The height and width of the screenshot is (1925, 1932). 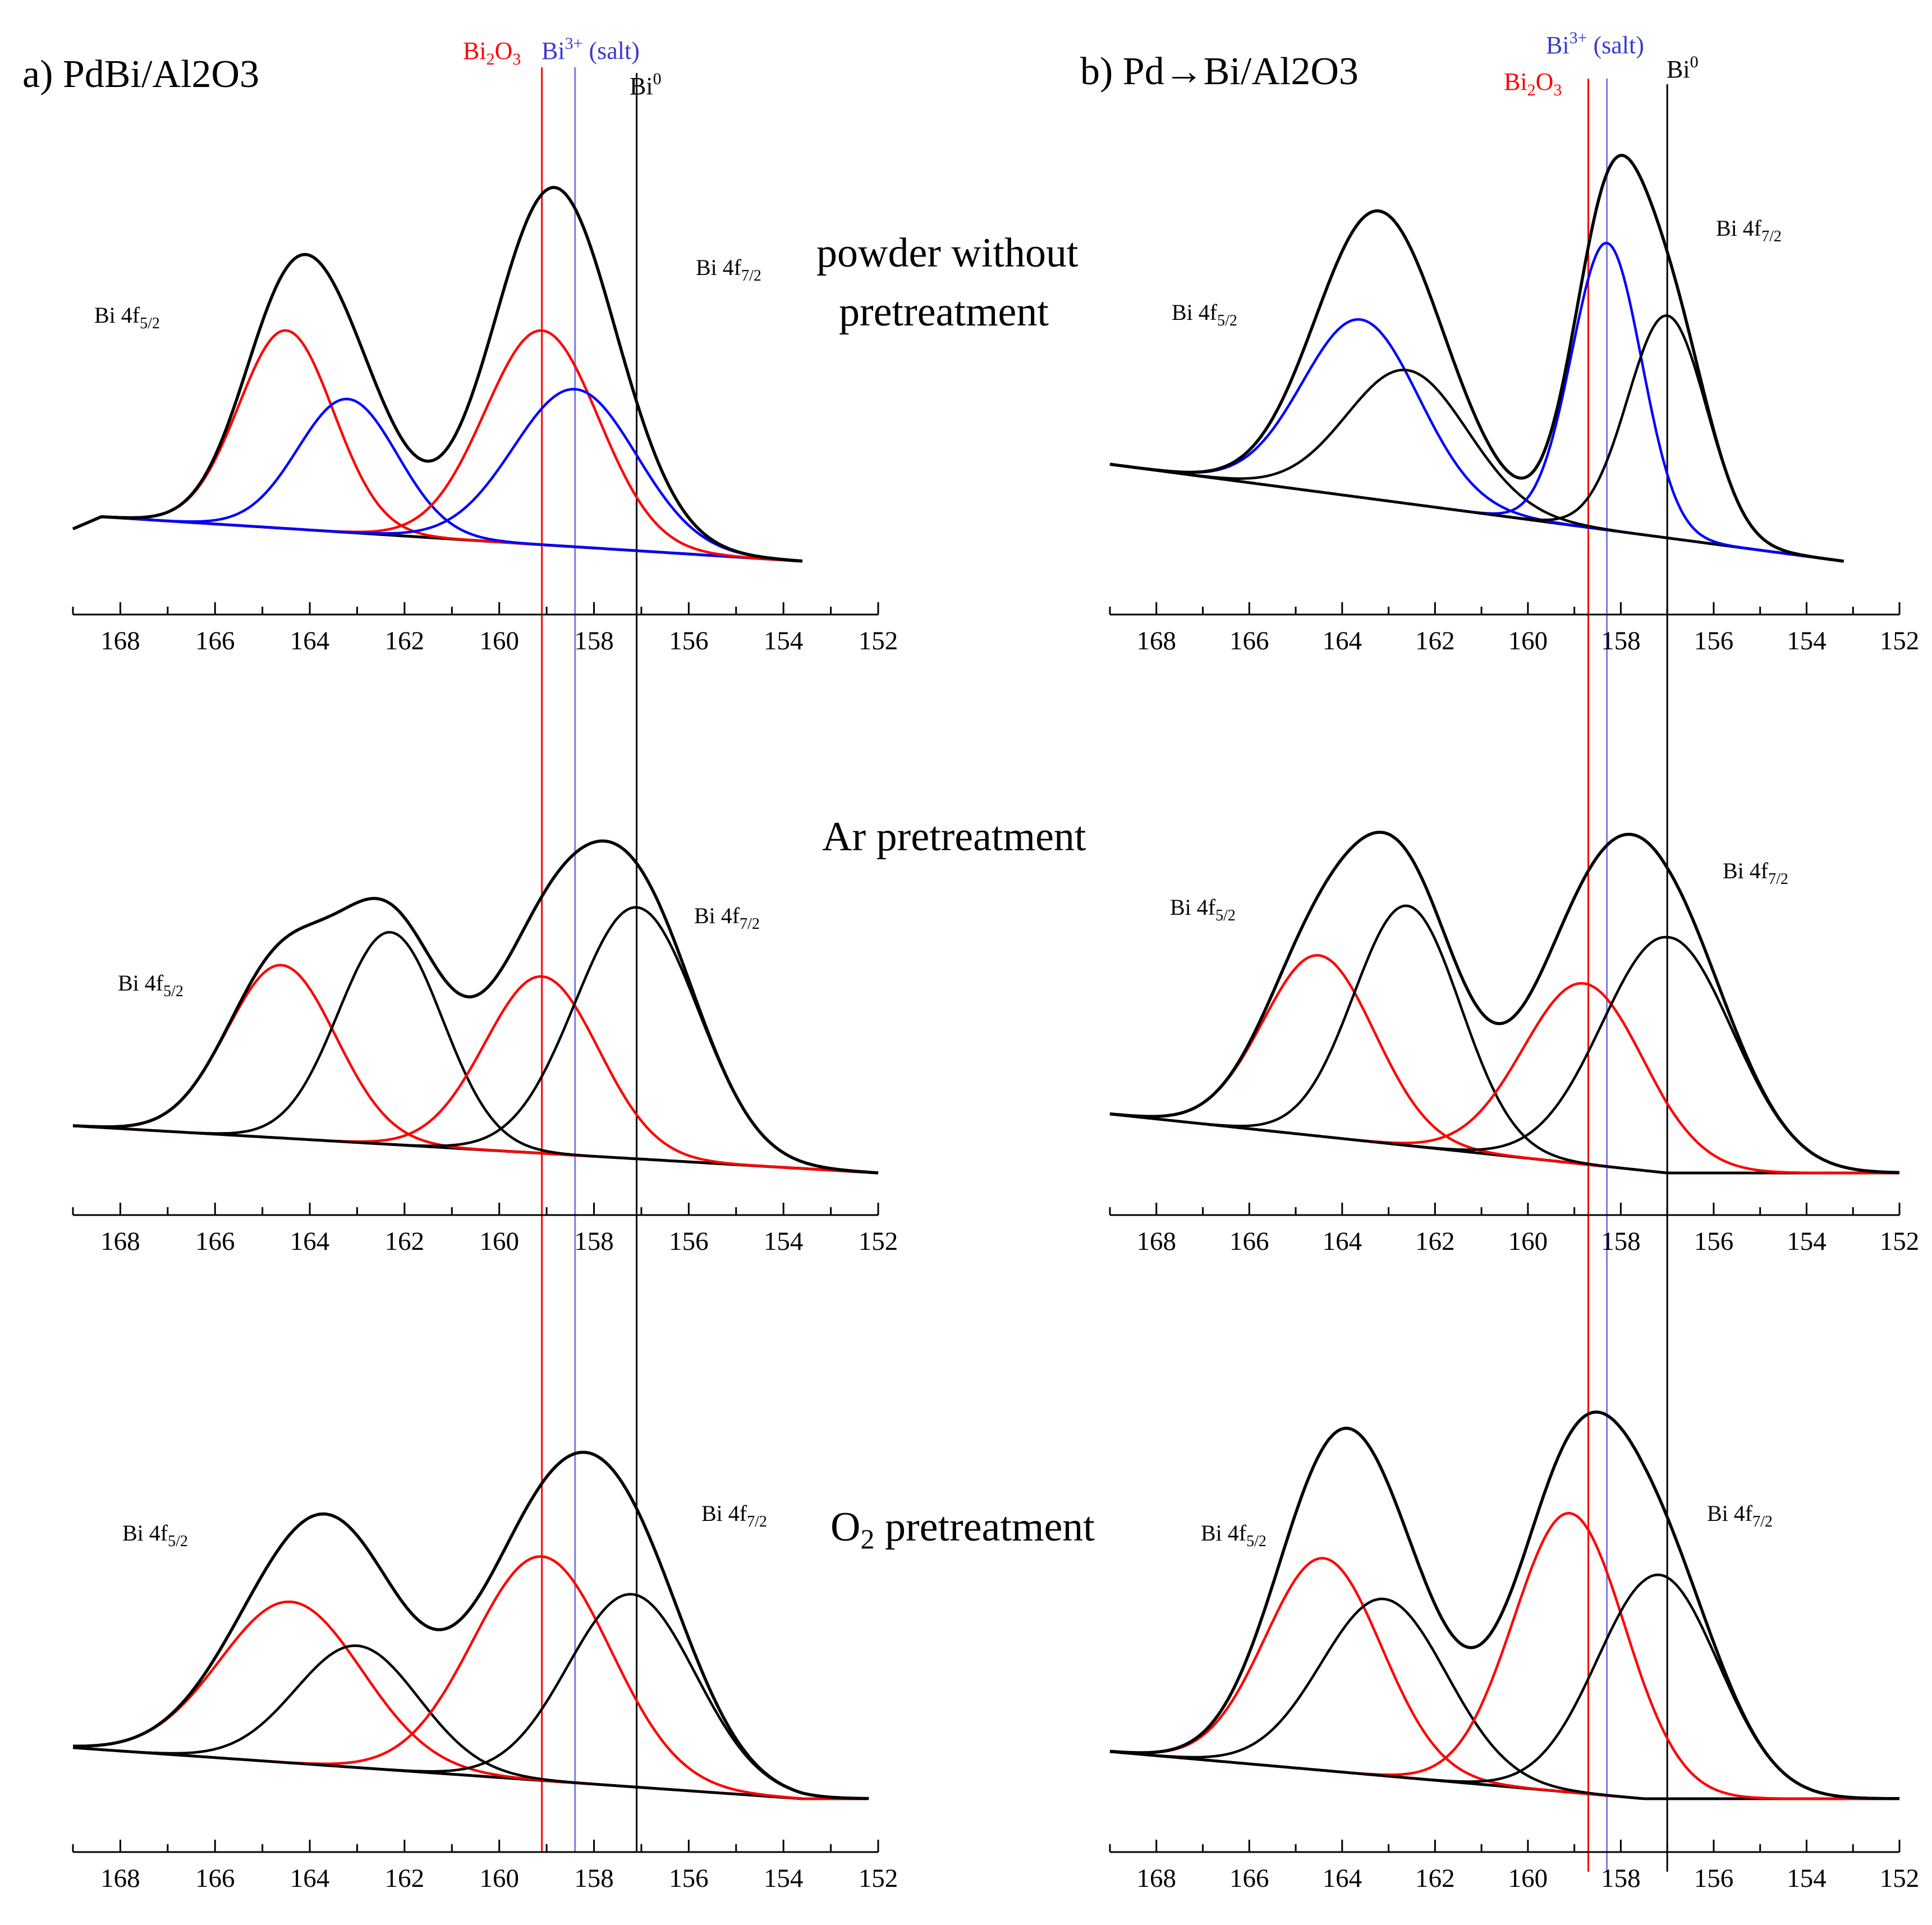 What do you see at coordinates (1595, 44) in the screenshot?
I see `panel-b-bi3-salt-label: Bi3+ (salt)` at bounding box center [1595, 44].